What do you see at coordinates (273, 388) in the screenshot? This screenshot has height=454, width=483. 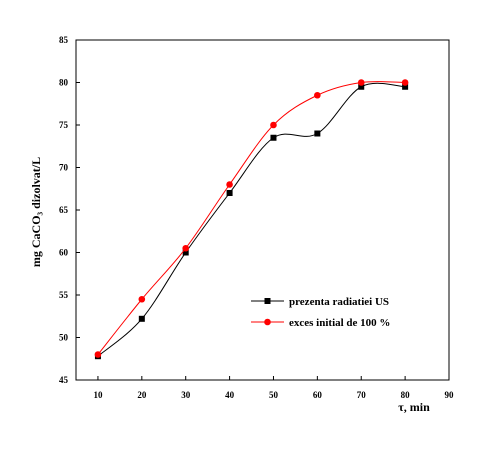 I see `x-axis: 10 20 30 40 50 60 70 80 90` at bounding box center [273, 388].